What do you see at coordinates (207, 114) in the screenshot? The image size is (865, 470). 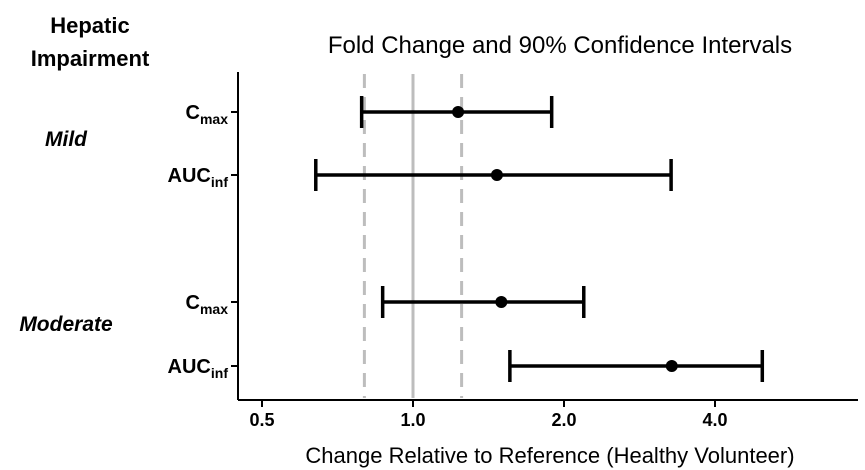 I see `row-label-mild-cmax: Cmax` at bounding box center [207, 114].